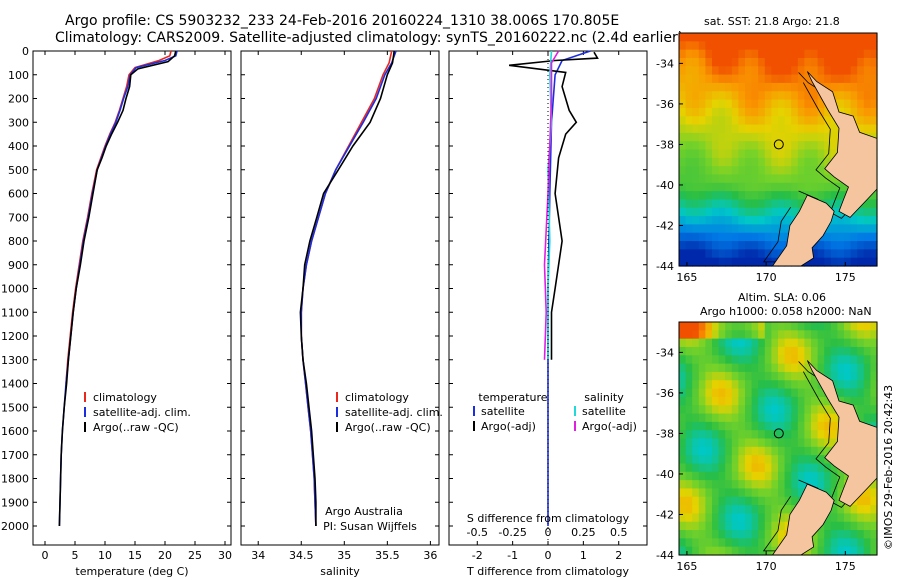 Image resolution: width=900 pixels, height=580 pixels. Describe the element at coordinates (75, 555) in the screenshot. I see `temperature-xtick-label: 5` at that location.